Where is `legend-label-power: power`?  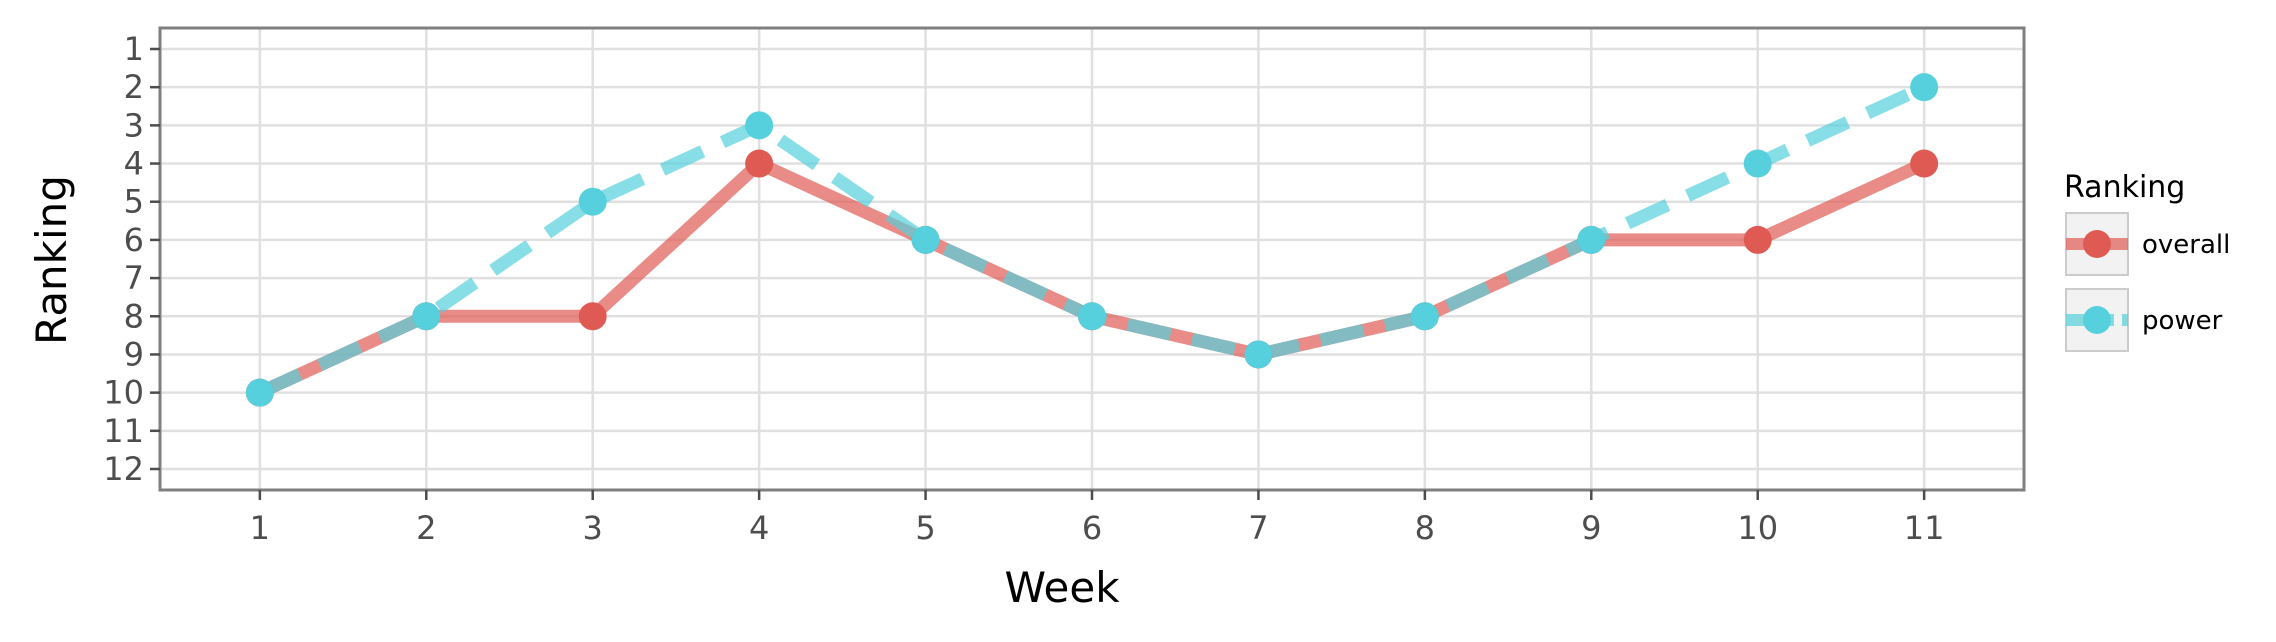 legend-label-power: power is located at coordinates (2182, 321).